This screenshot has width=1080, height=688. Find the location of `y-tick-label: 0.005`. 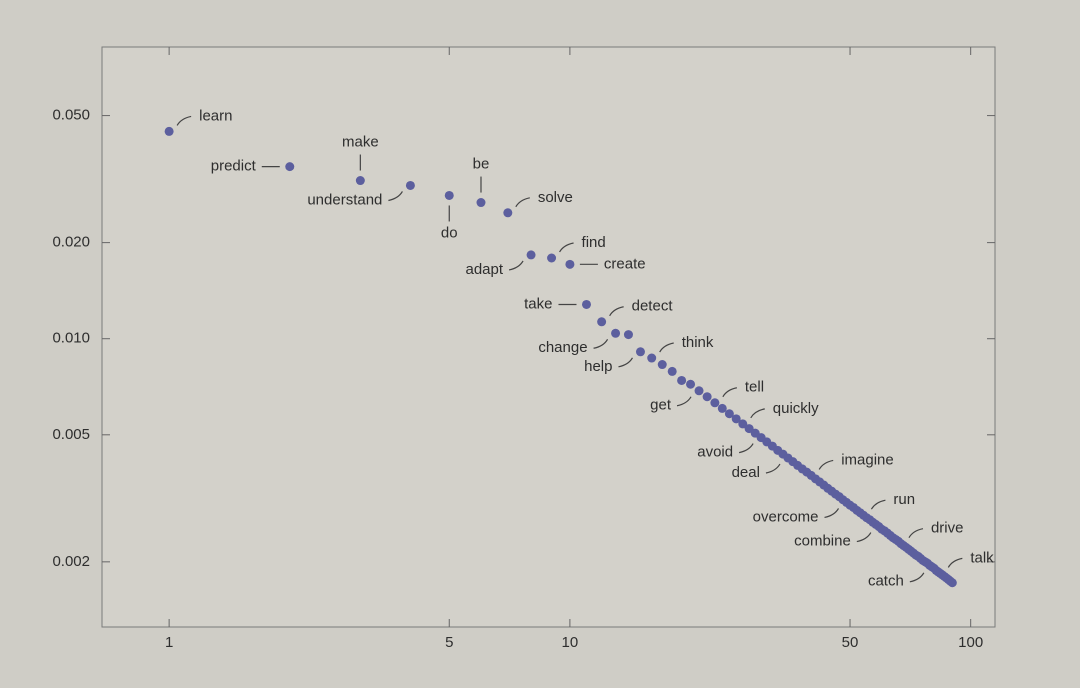

y-tick-label: 0.005 is located at coordinates (71, 434).